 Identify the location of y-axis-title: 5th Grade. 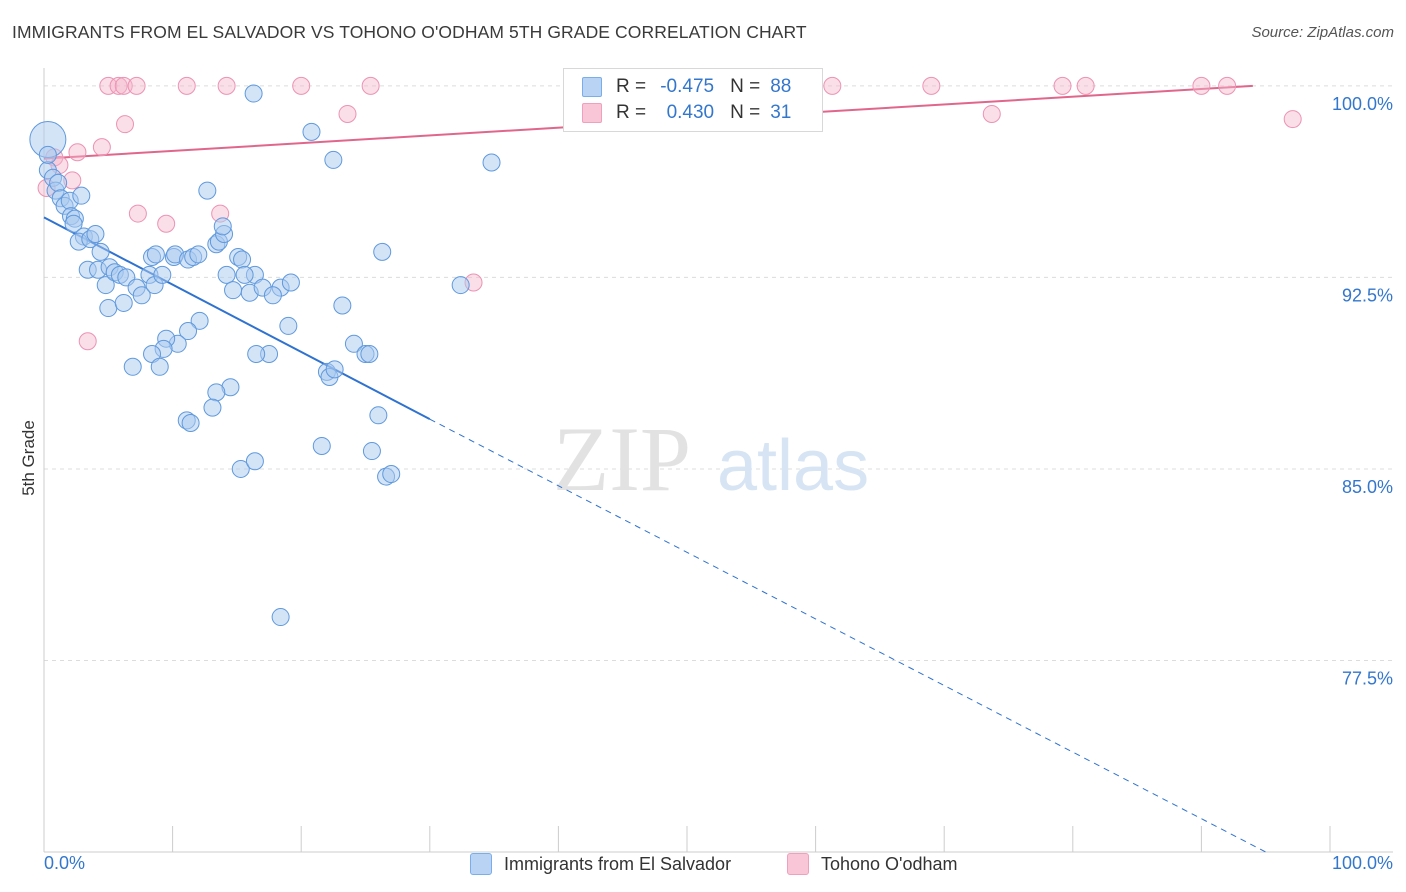
(28, 458).